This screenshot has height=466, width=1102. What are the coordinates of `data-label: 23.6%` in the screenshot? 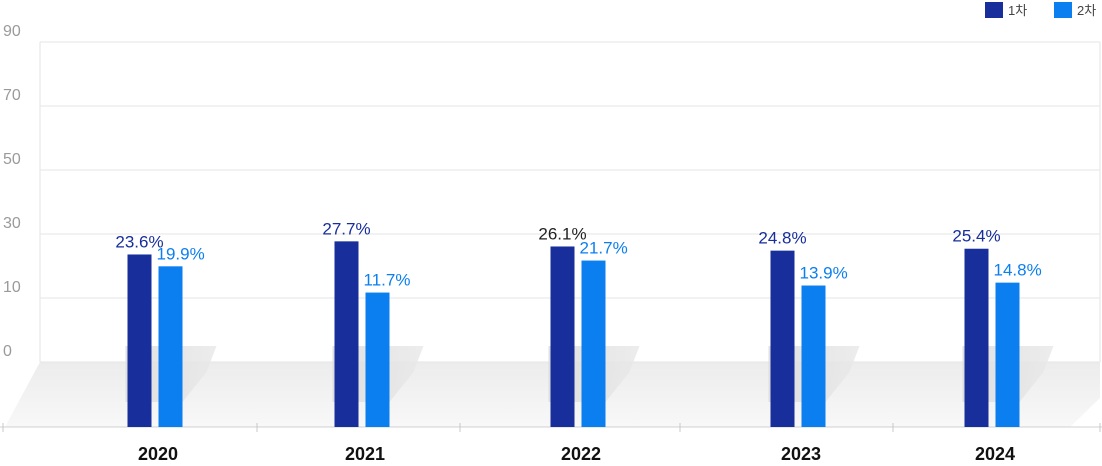 It's located at (139, 241).